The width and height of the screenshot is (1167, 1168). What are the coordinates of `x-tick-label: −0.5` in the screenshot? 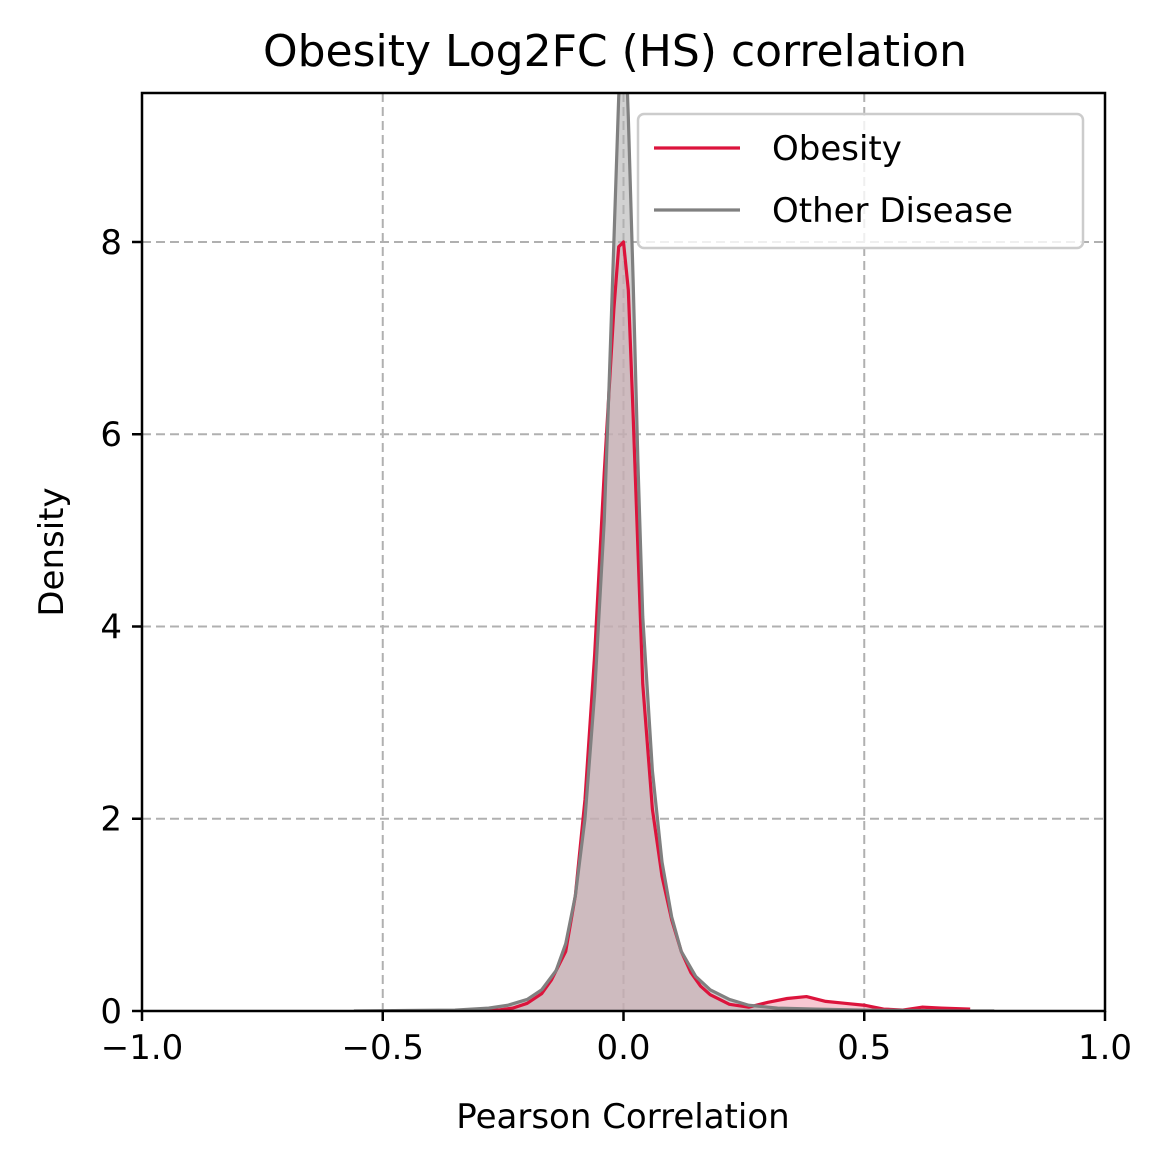 It's located at (382, 1048).